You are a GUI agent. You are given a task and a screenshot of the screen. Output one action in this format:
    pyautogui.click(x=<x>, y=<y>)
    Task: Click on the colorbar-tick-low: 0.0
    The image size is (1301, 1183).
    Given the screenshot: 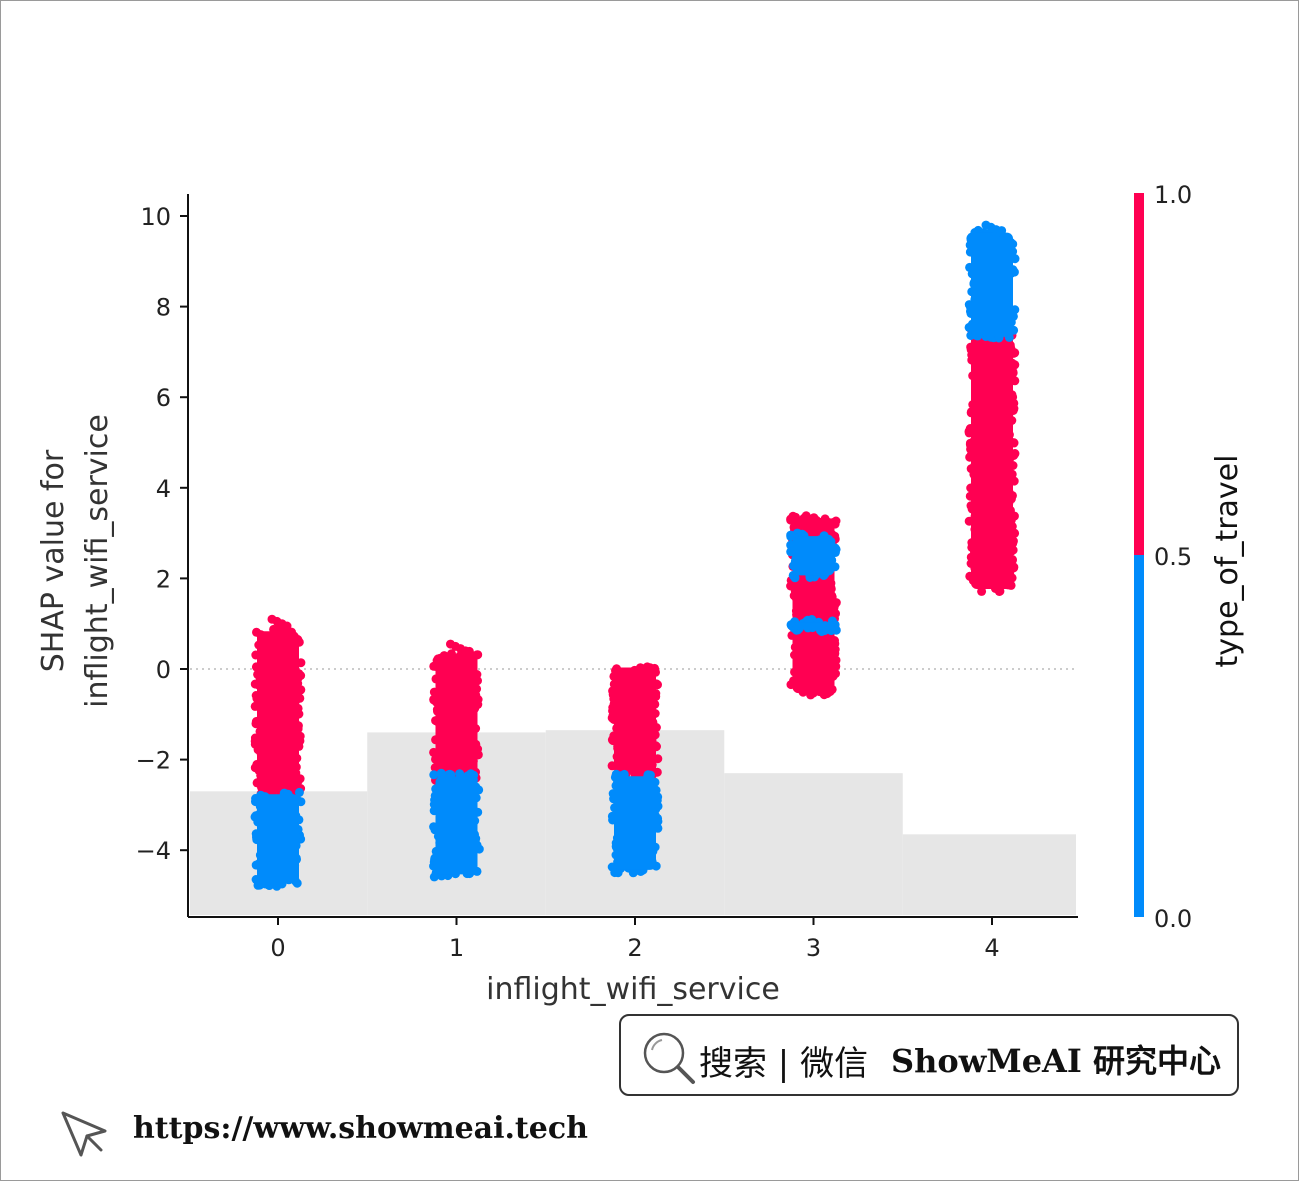 What is the action you would take?
    pyautogui.click(x=1173, y=919)
    